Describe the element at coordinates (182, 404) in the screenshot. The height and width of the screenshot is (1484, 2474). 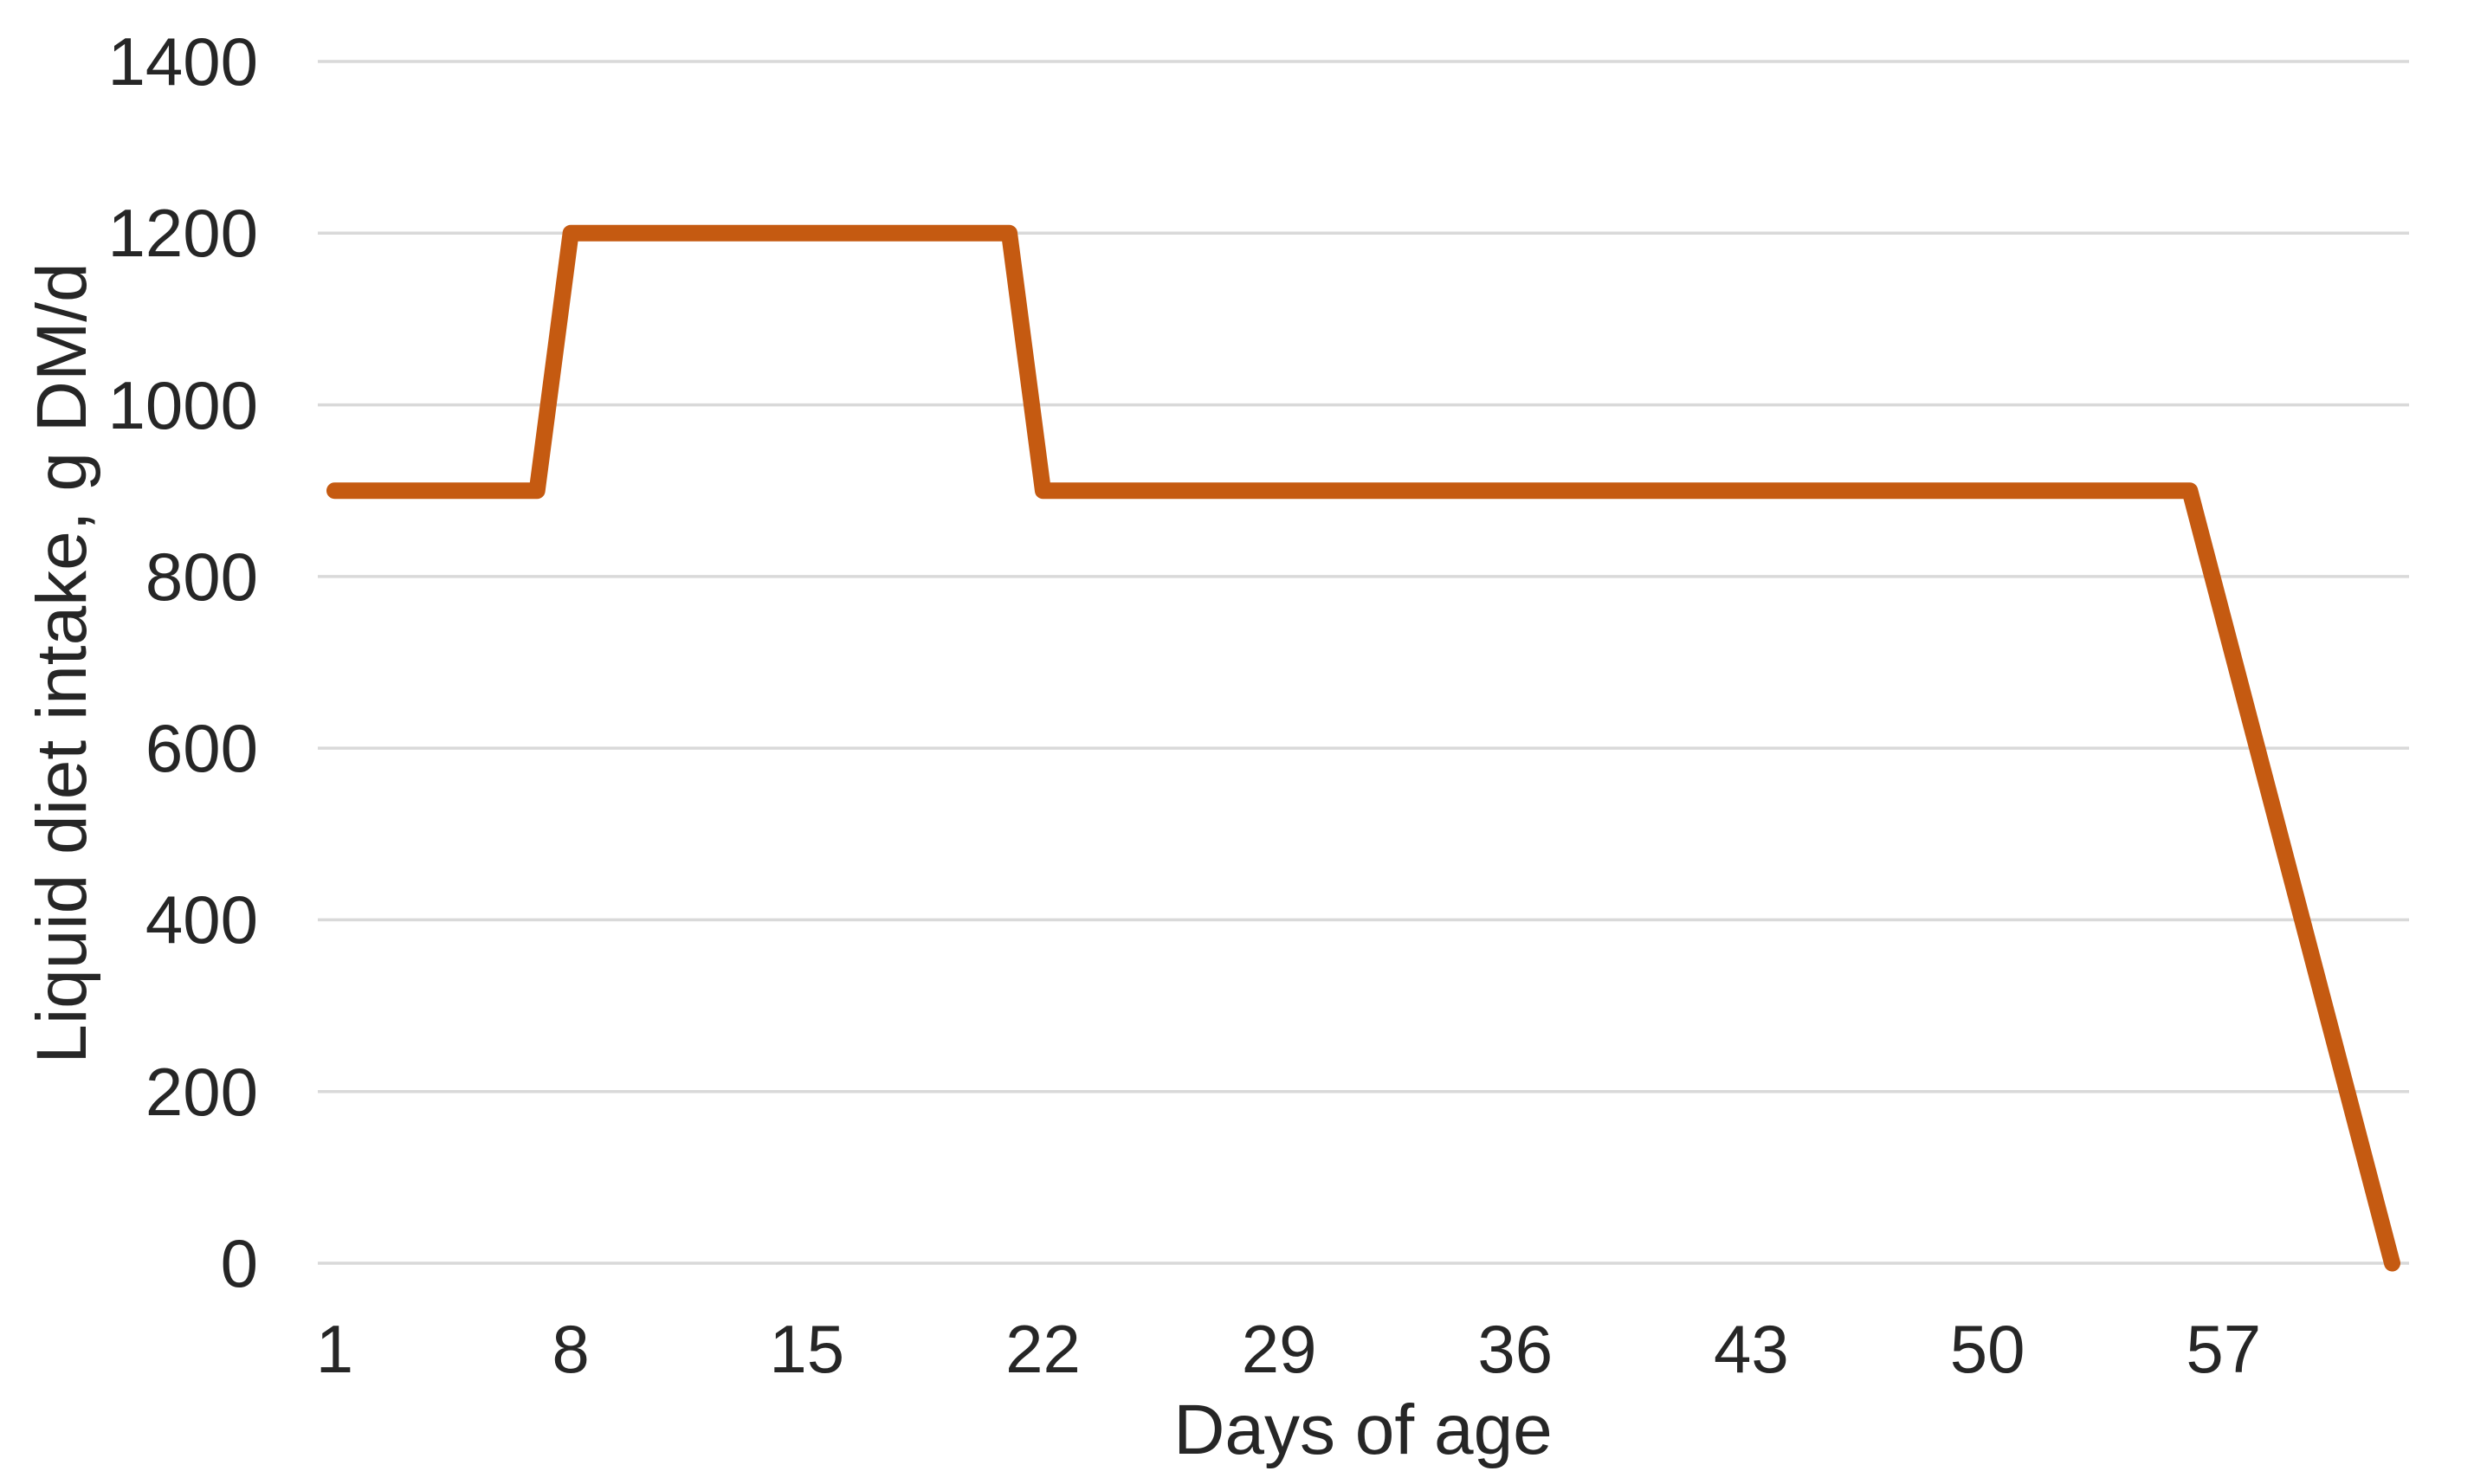
I see `y-tick-label: 1000` at that location.